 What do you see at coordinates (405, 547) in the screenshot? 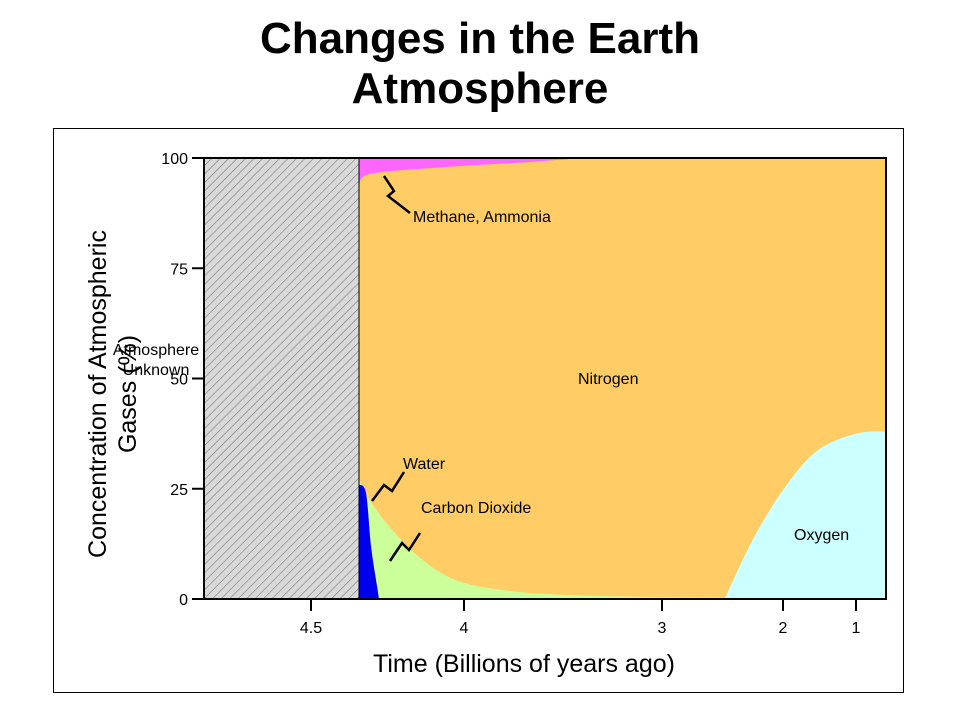
I see `co2-leader-line` at bounding box center [405, 547].